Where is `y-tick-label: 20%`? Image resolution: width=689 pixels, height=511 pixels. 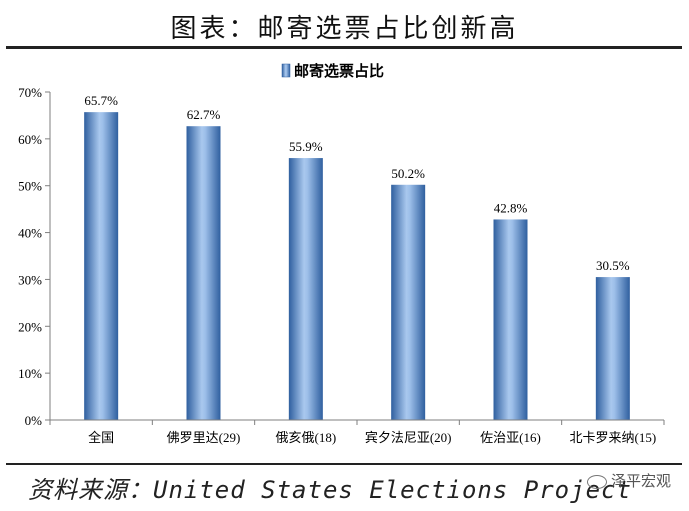 y-tick-label: 20% is located at coordinates (30, 326).